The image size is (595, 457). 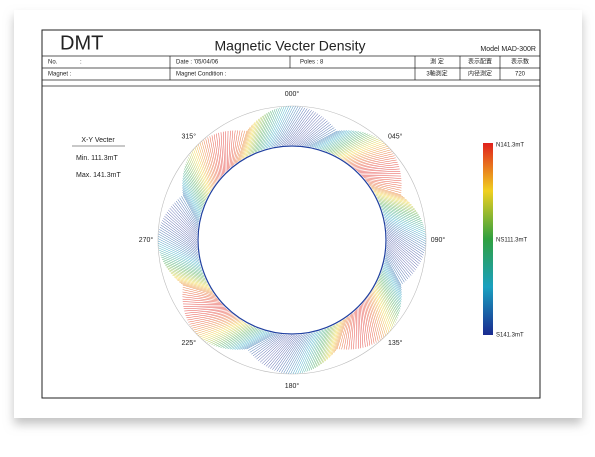 What do you see at coordinates (511, 241) in the screenshot?
I see `scale-label: NS111.3mT` at bounding box center [511, 241].